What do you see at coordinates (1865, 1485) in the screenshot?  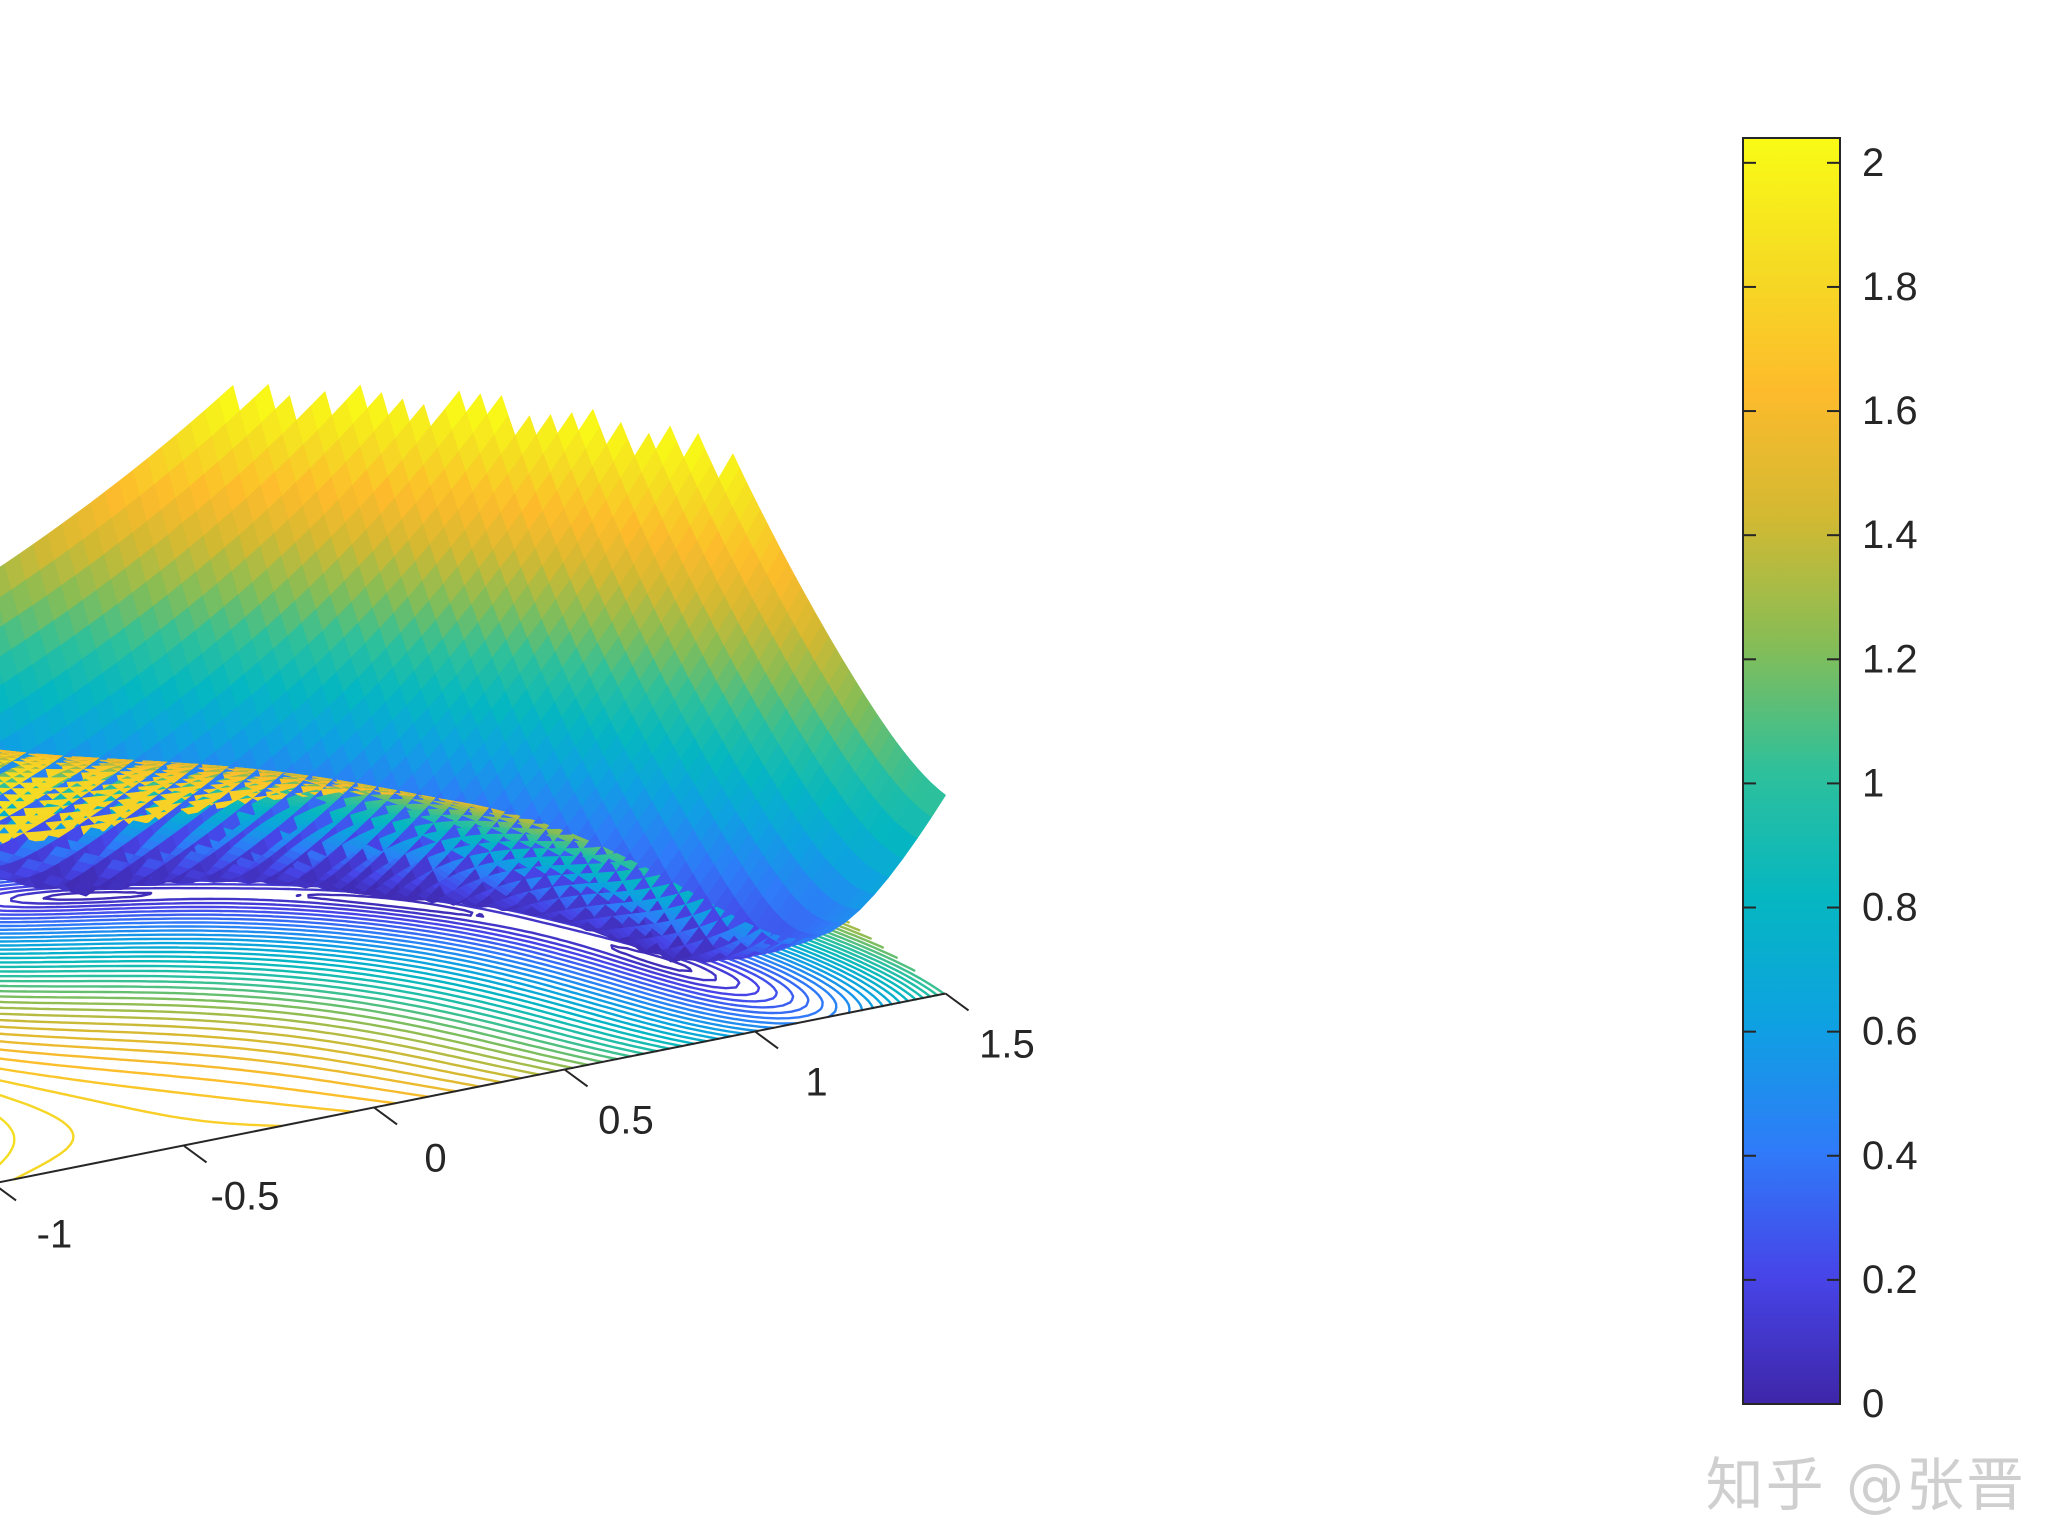 I see `watermark: 知乎 @张晋` at bounding box center [1865, 1485].